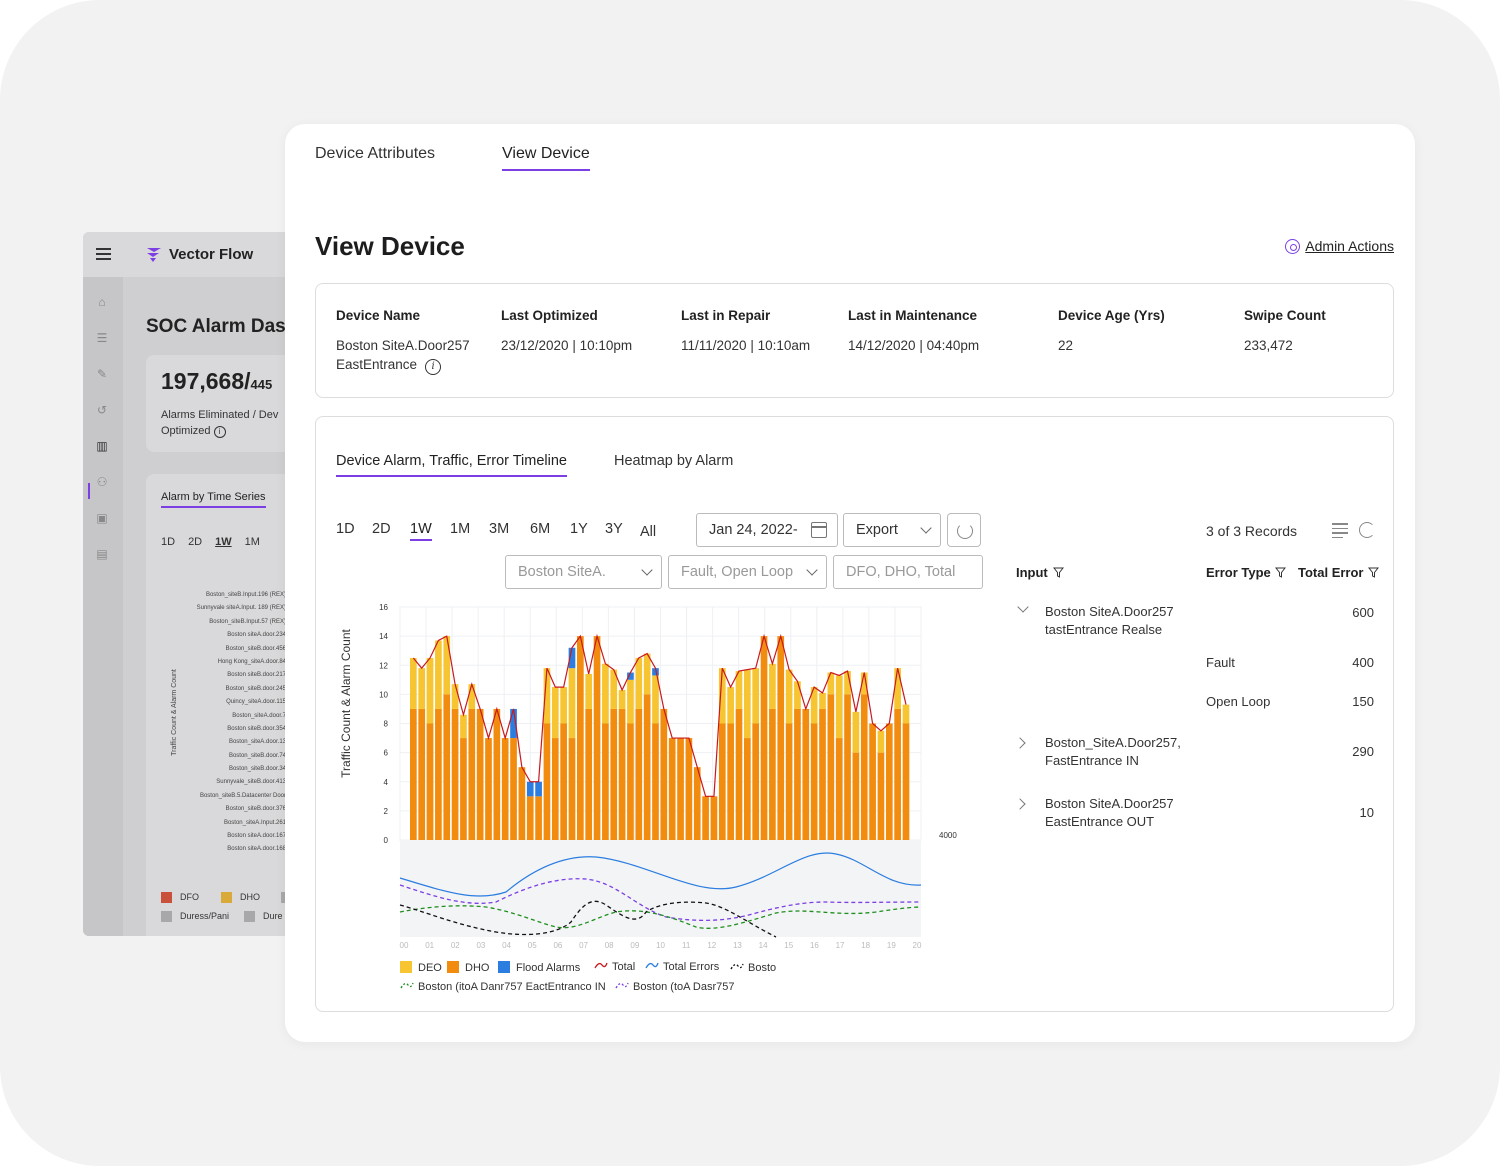  Describe the element at coordinates (753, 967) in the screenshot. I see `legend-bosto: Bosto` at that location.